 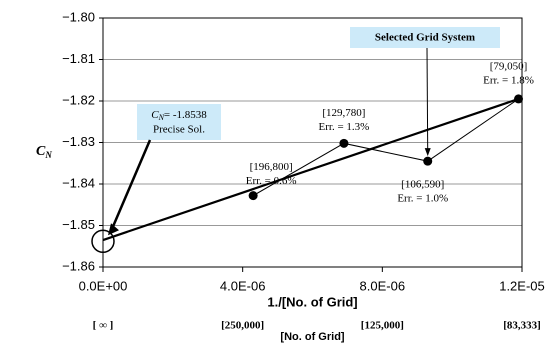 I want to click on callout-arrow, so click(x=130, y=185).